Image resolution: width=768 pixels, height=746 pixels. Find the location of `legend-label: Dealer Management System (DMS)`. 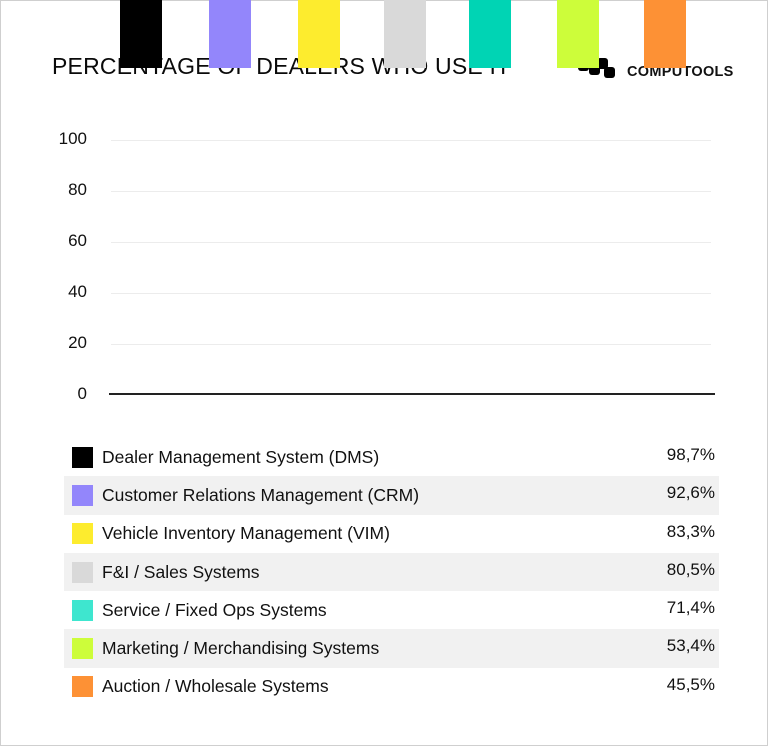

legend-label: Dealer Management System (DMS) is located at coordinates (241, 456).